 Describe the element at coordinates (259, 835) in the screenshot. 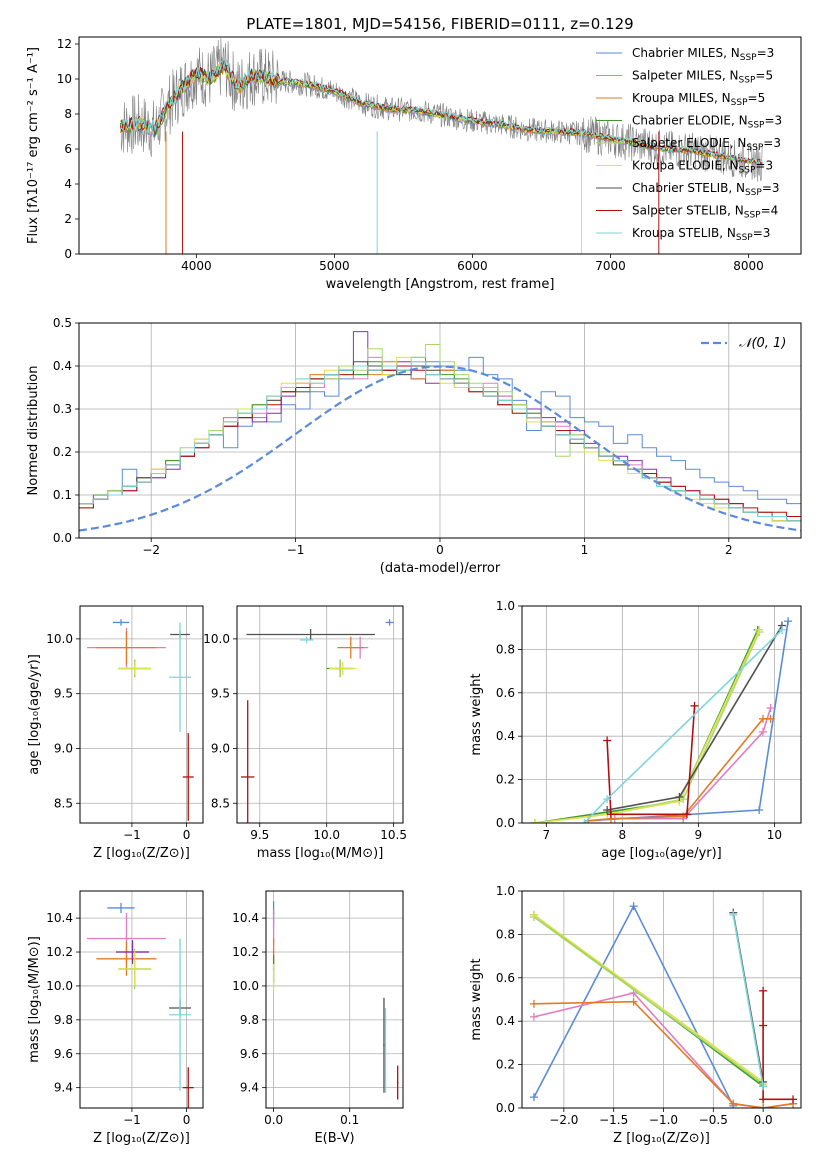

I see `x-tick-label: 9.5` at that location.